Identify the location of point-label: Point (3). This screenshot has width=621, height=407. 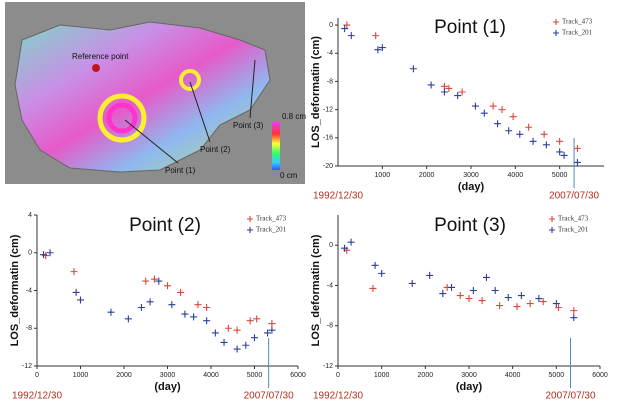
(248, 125).